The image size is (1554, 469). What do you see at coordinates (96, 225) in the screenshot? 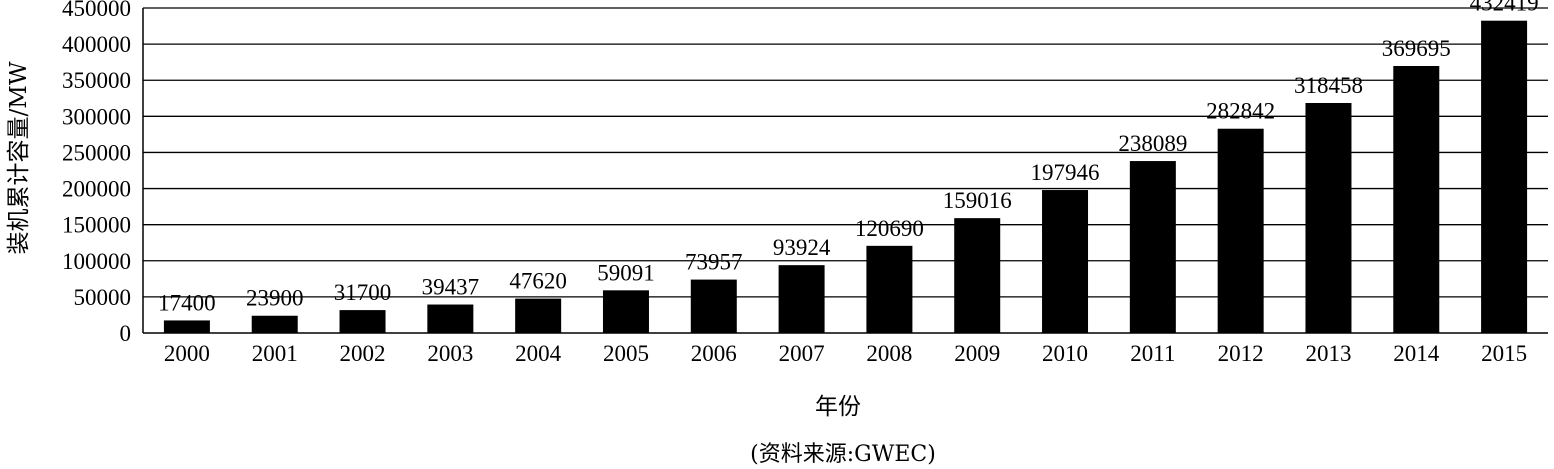
I see `y-tick-label: 150000` at bounding box center [96, 225].